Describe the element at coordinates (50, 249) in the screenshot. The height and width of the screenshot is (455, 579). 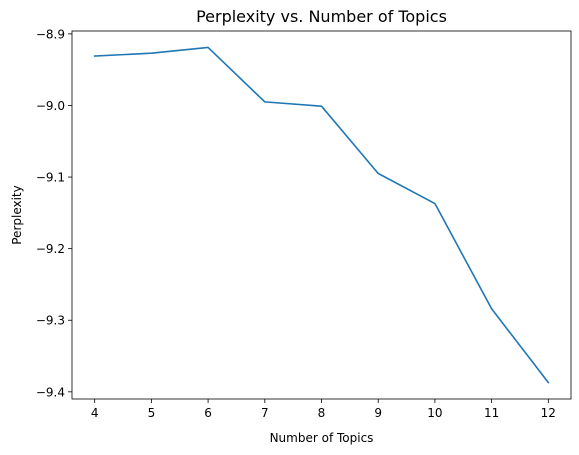
I see `y-tick-label: −9.2` at that location.